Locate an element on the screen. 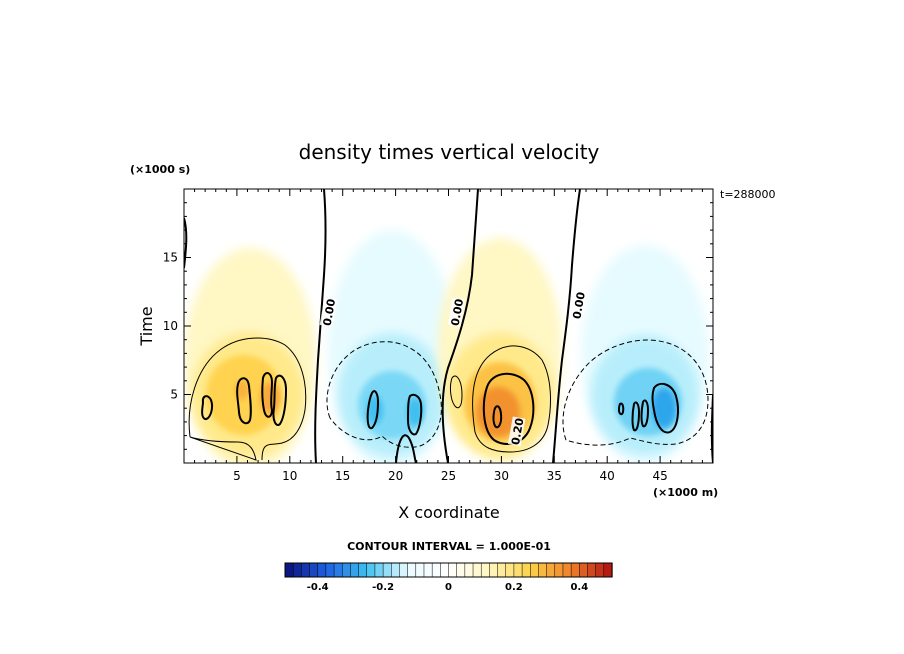 The image size is (904, 654). colorbar-tick-label: 0.2 is located at coordinates (514, 587).